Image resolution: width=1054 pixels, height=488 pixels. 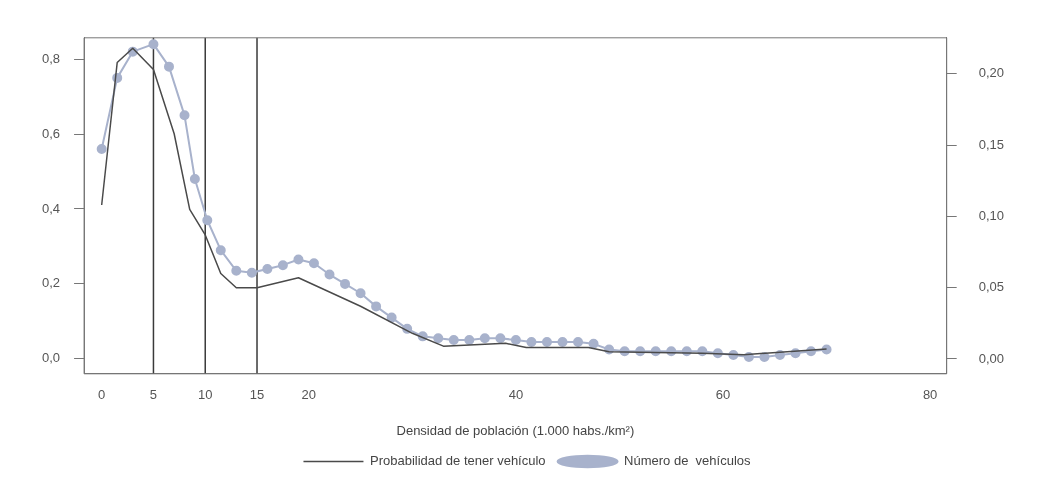 What do you see at coordinates (991, 215) in the screenshot?
I see `y2-tick-label: 0,10` at bounding box center [991, 215].